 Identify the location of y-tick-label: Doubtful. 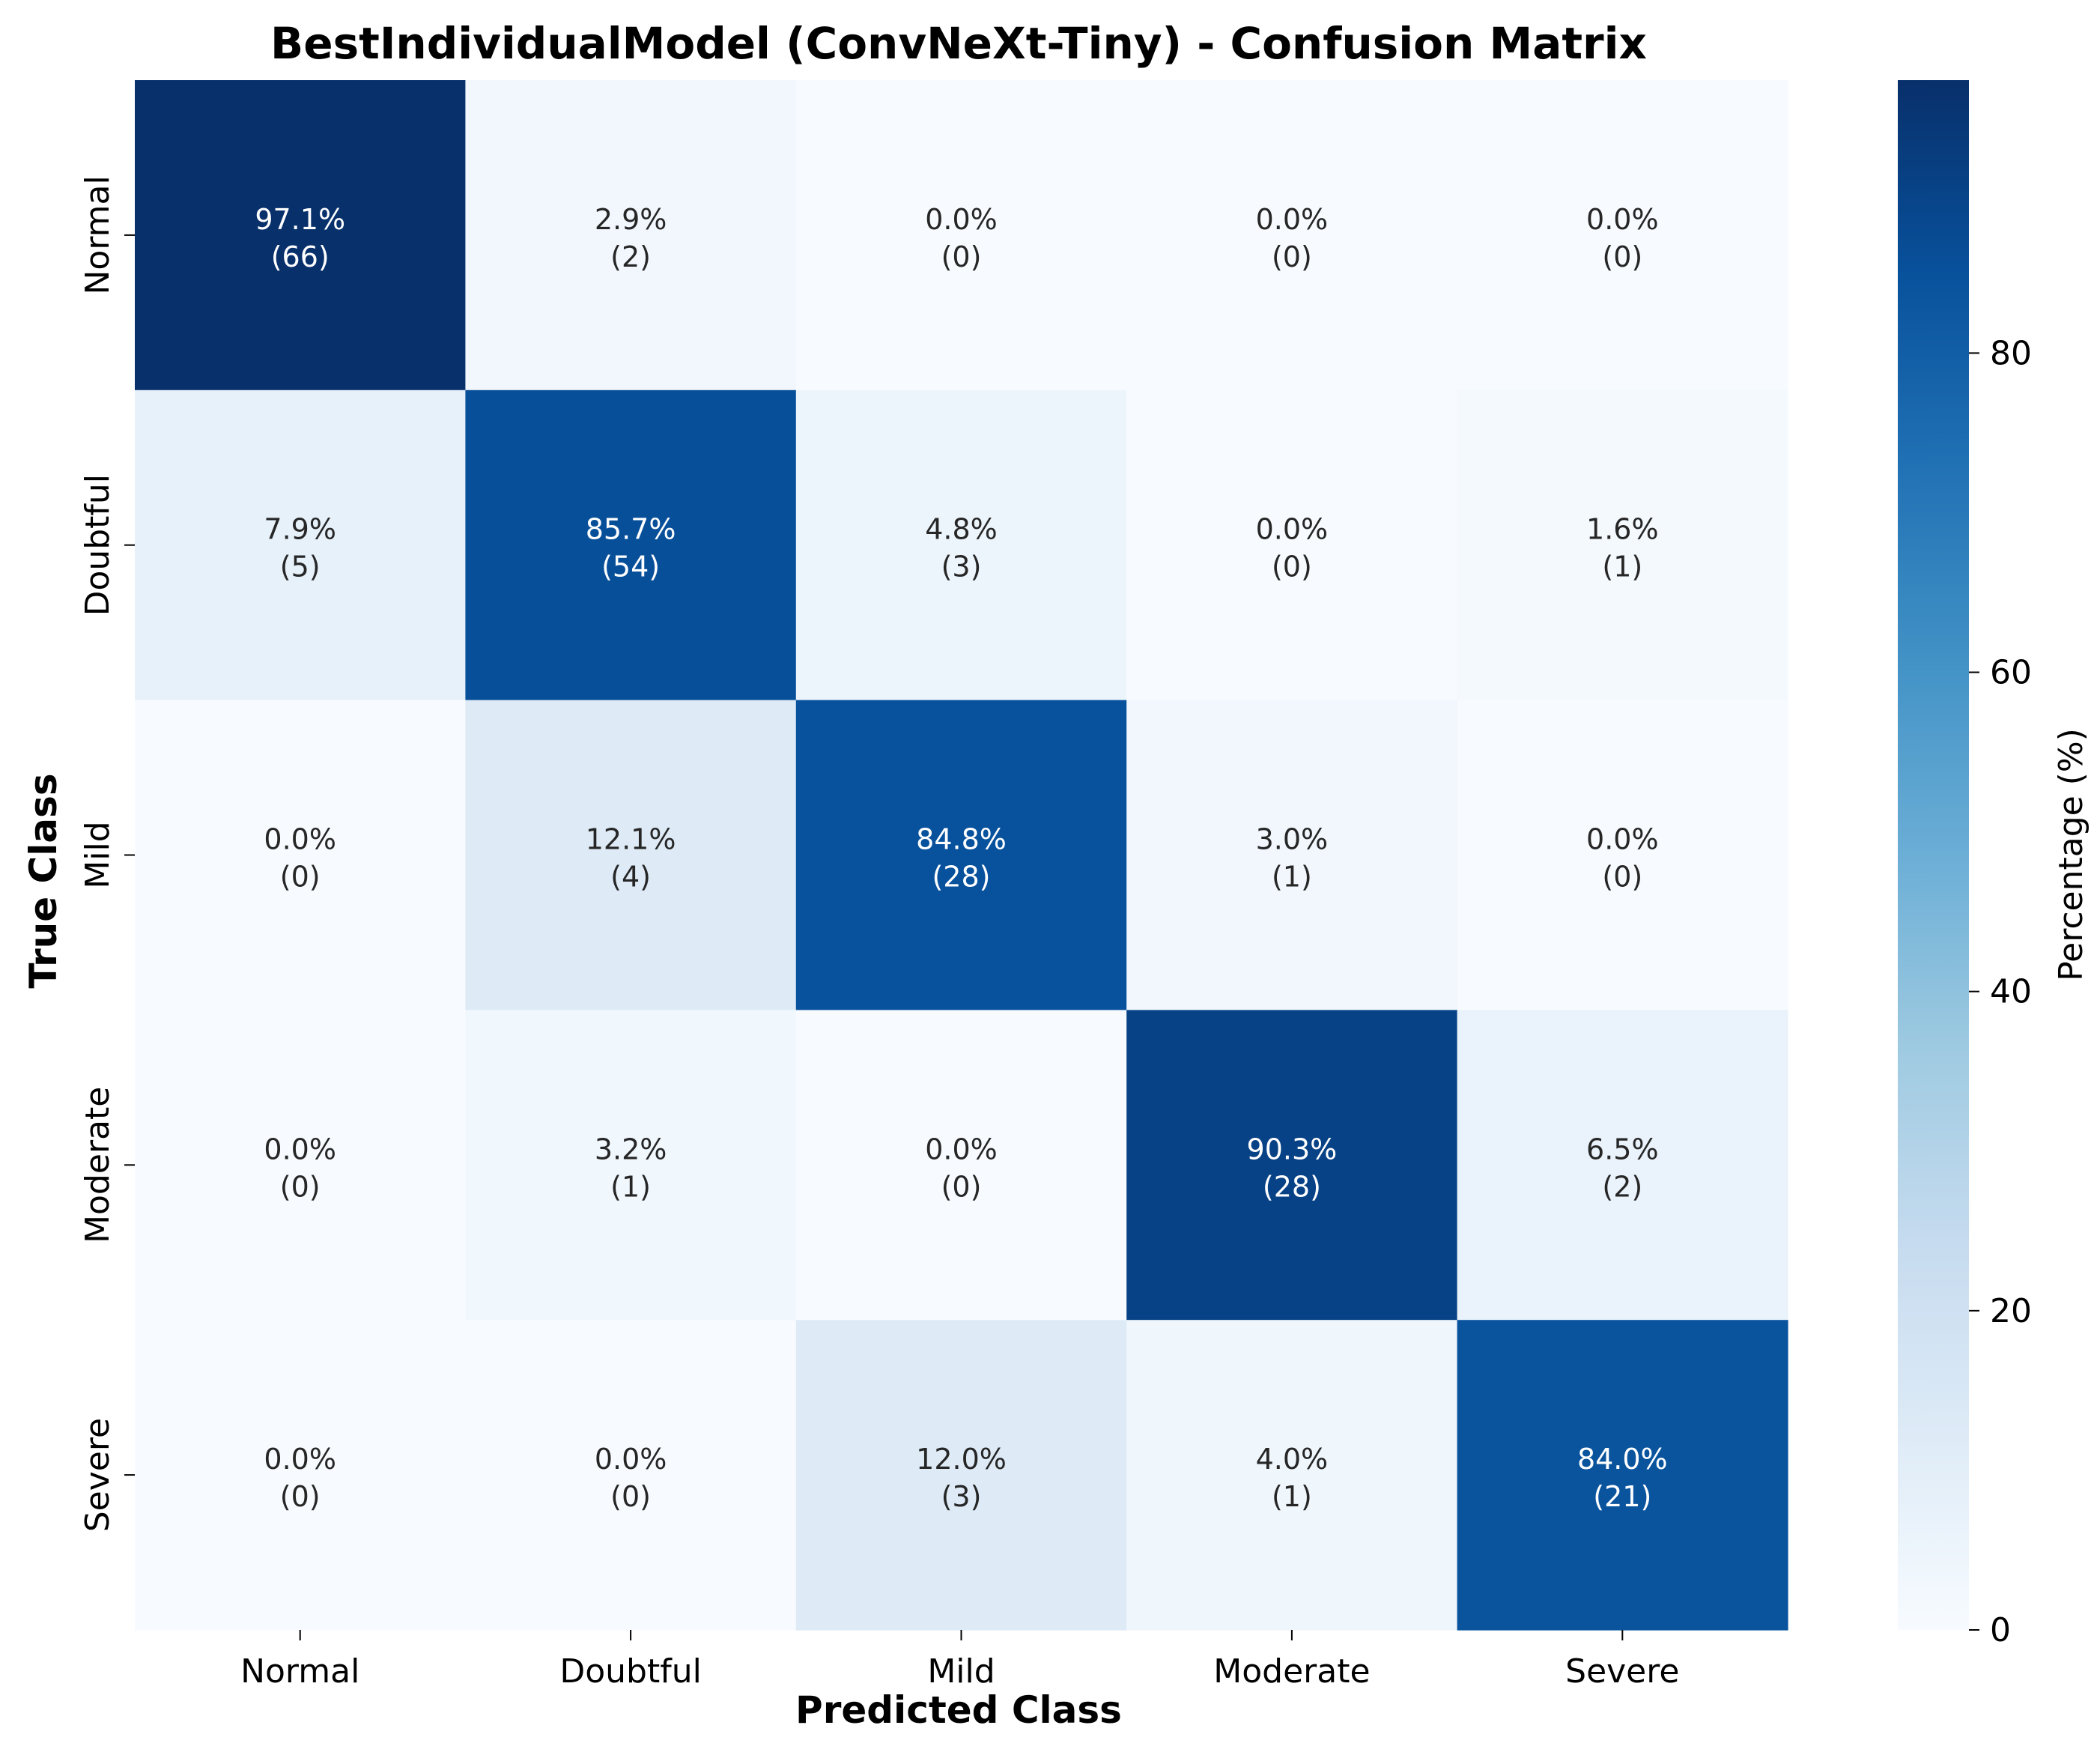
(98, 545).